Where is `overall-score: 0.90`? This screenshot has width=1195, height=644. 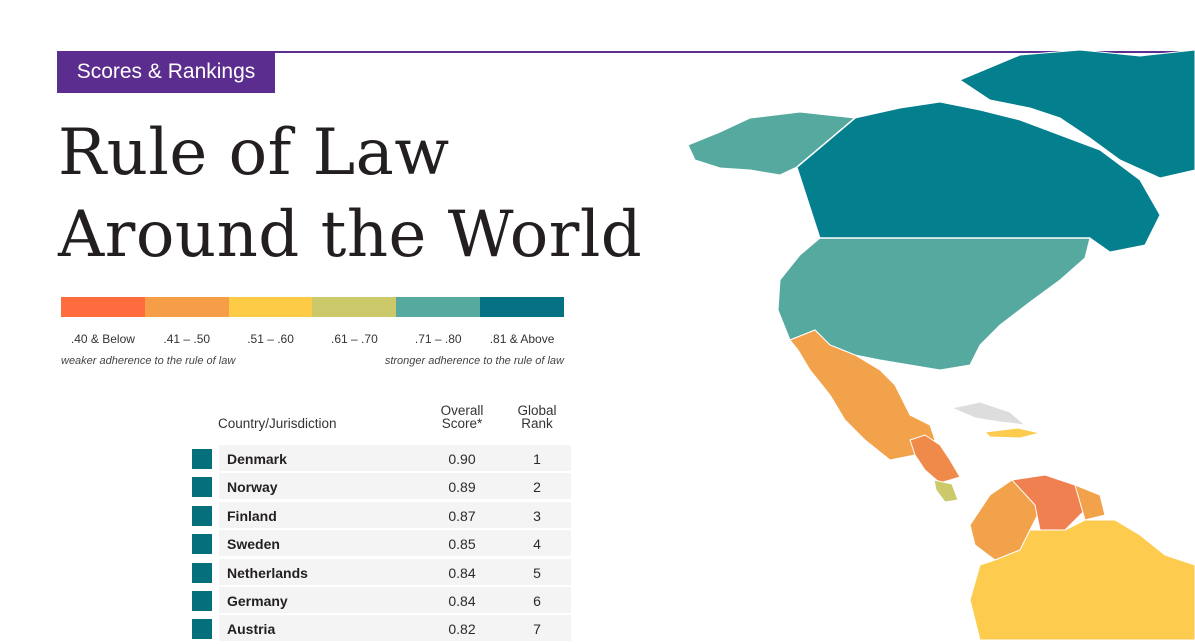
overall-score: 0.90 is located at coordinates (462, 459).